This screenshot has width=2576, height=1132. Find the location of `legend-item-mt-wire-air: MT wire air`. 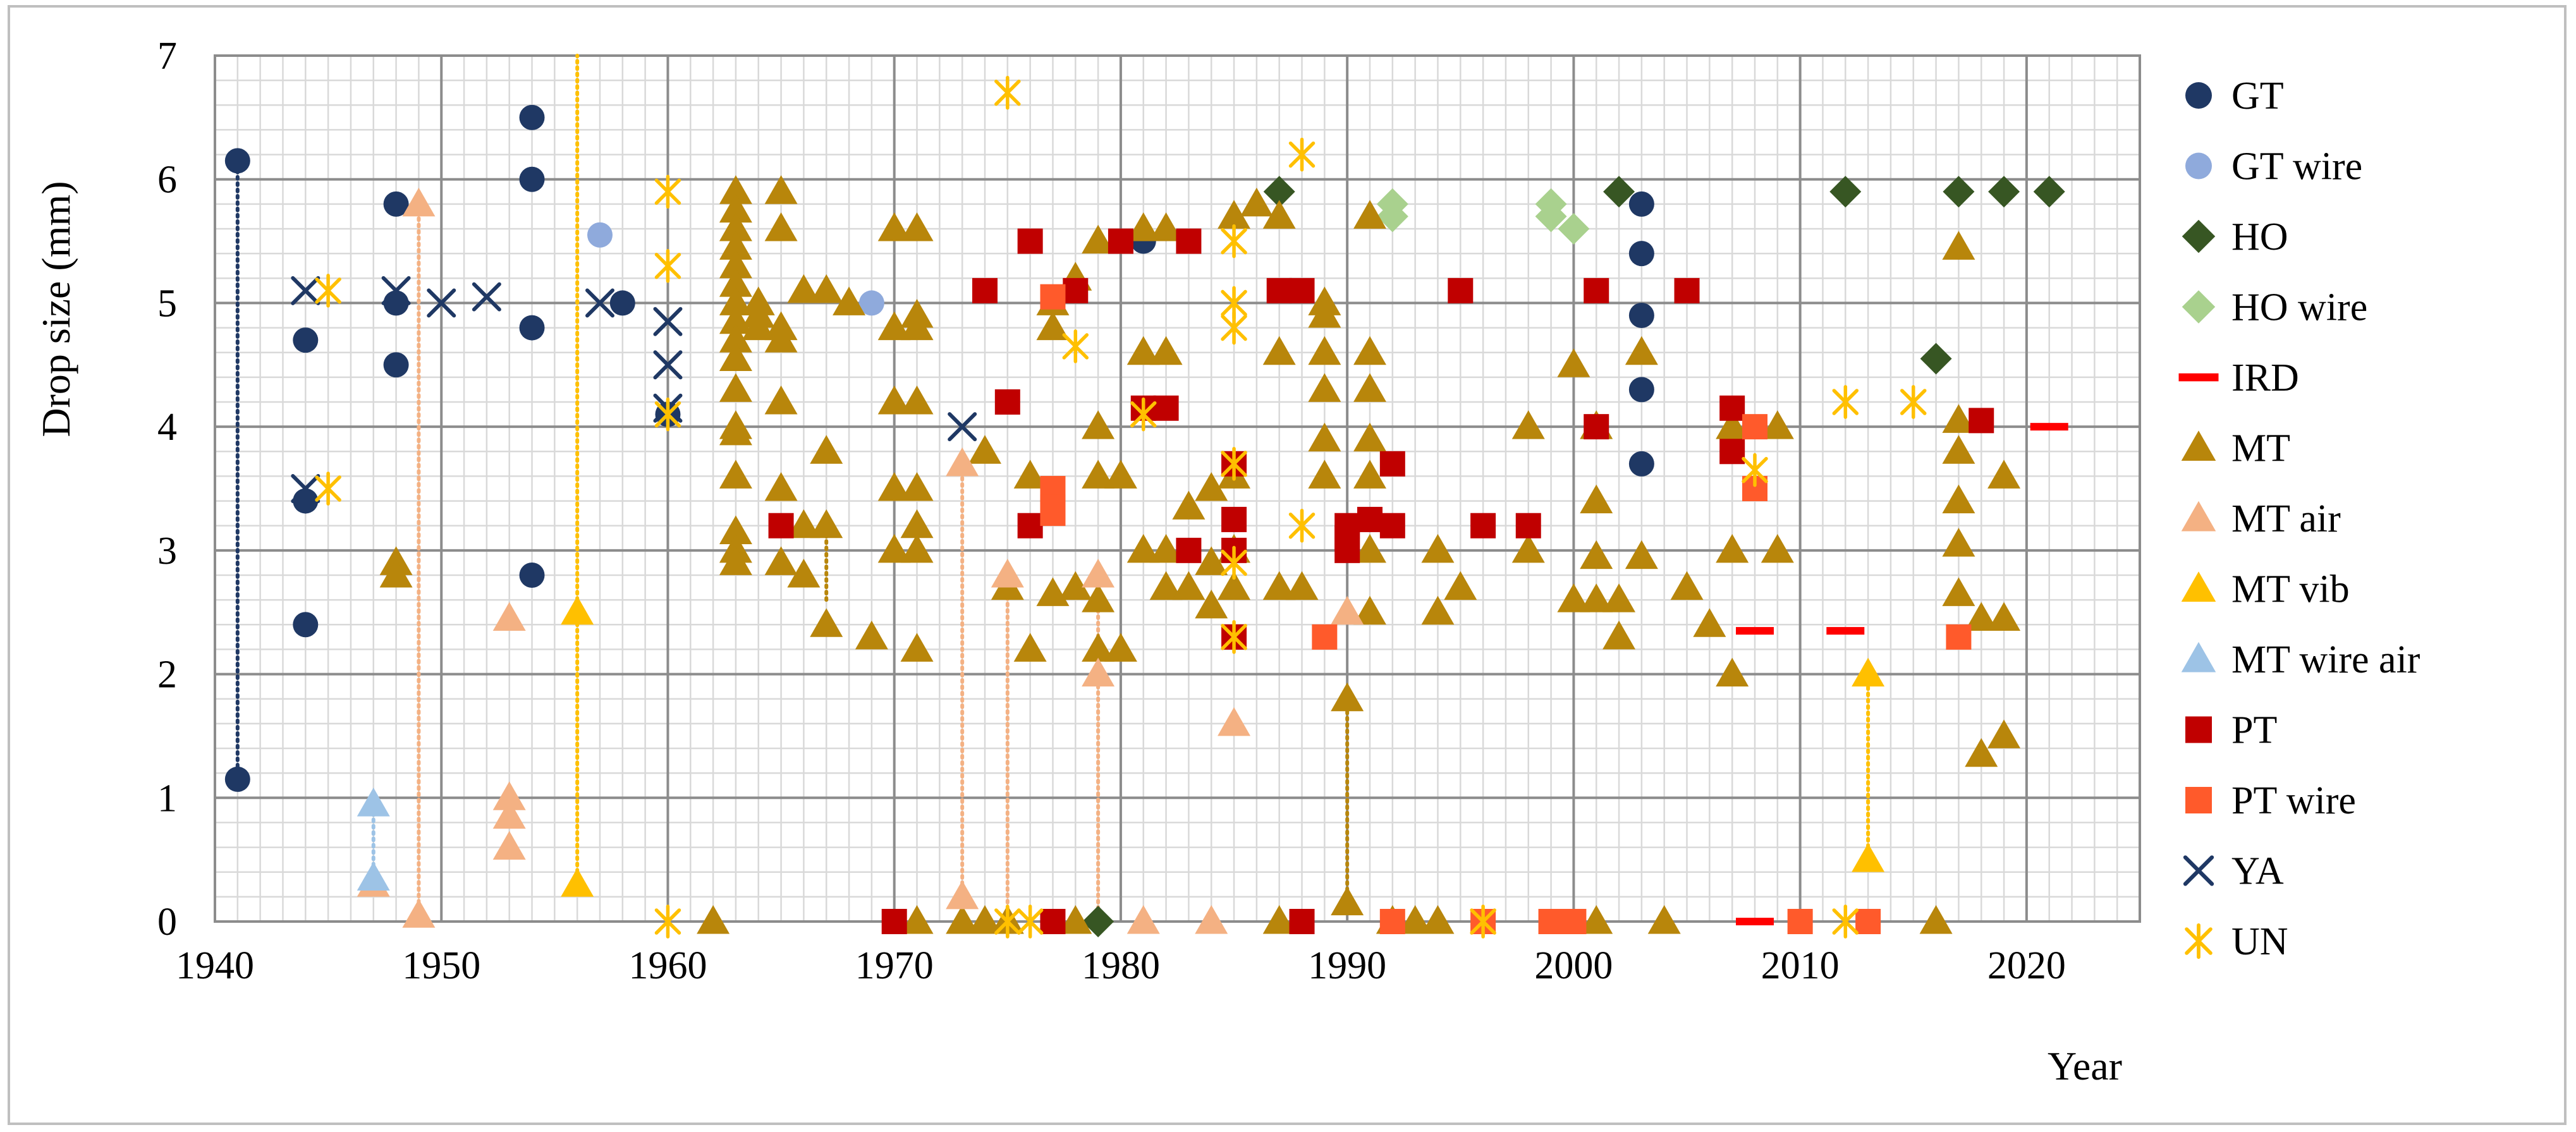

legend-item-mt-wire-air: MT wire air is located at coordinates (2300, 659).